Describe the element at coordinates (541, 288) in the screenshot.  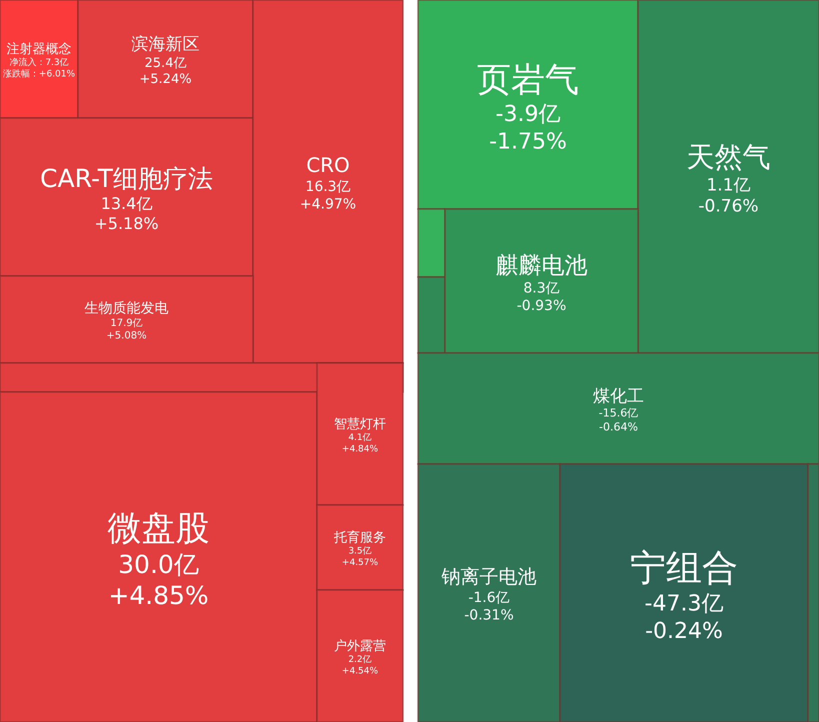
I see `data-label: 8.3亿` at that location.